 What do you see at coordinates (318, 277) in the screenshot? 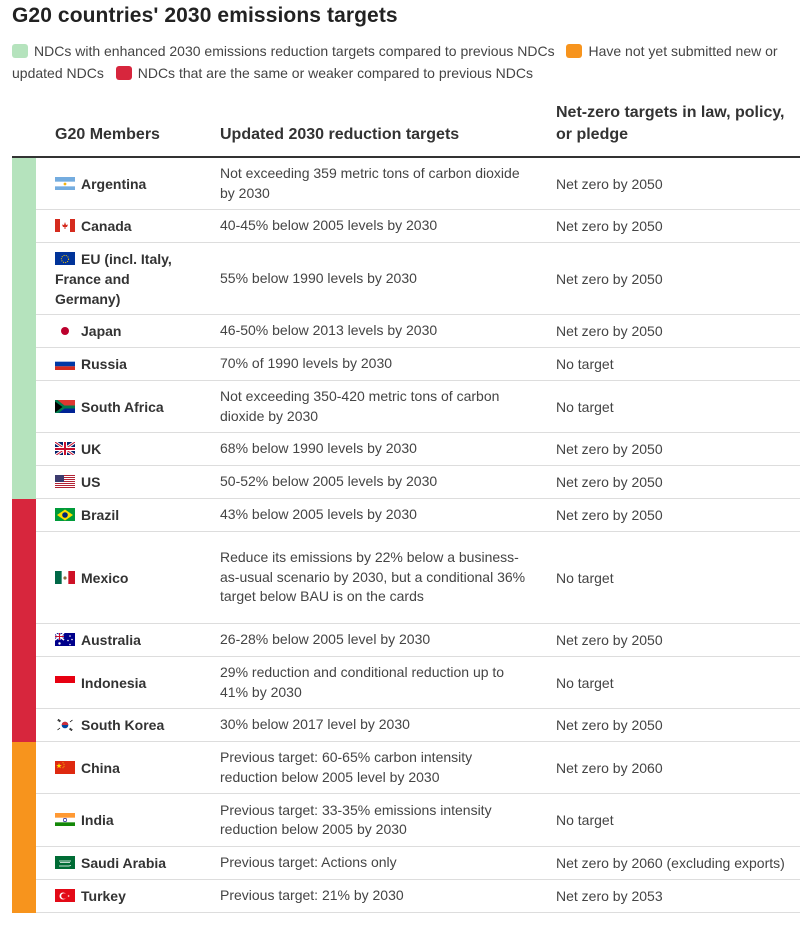
I see `target-text: 55% below 1990 levels by 2030` at bounding box center [318, 277].